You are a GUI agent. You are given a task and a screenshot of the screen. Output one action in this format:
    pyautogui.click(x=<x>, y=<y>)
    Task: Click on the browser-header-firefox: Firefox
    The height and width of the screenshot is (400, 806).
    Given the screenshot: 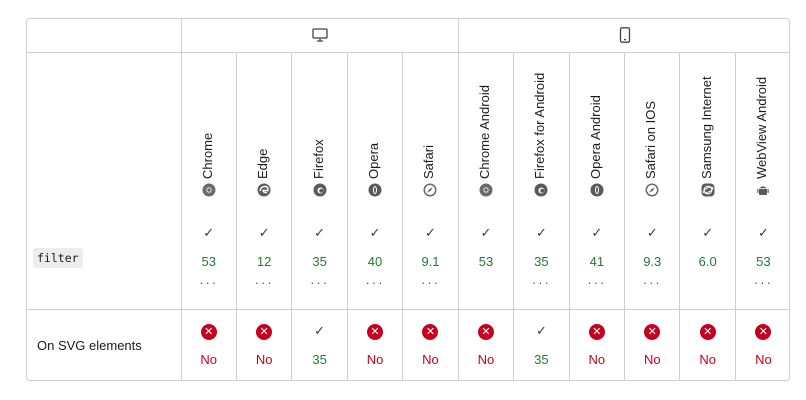 What is the action you would take?
    pyautogui.click(x=319, y=129)
    